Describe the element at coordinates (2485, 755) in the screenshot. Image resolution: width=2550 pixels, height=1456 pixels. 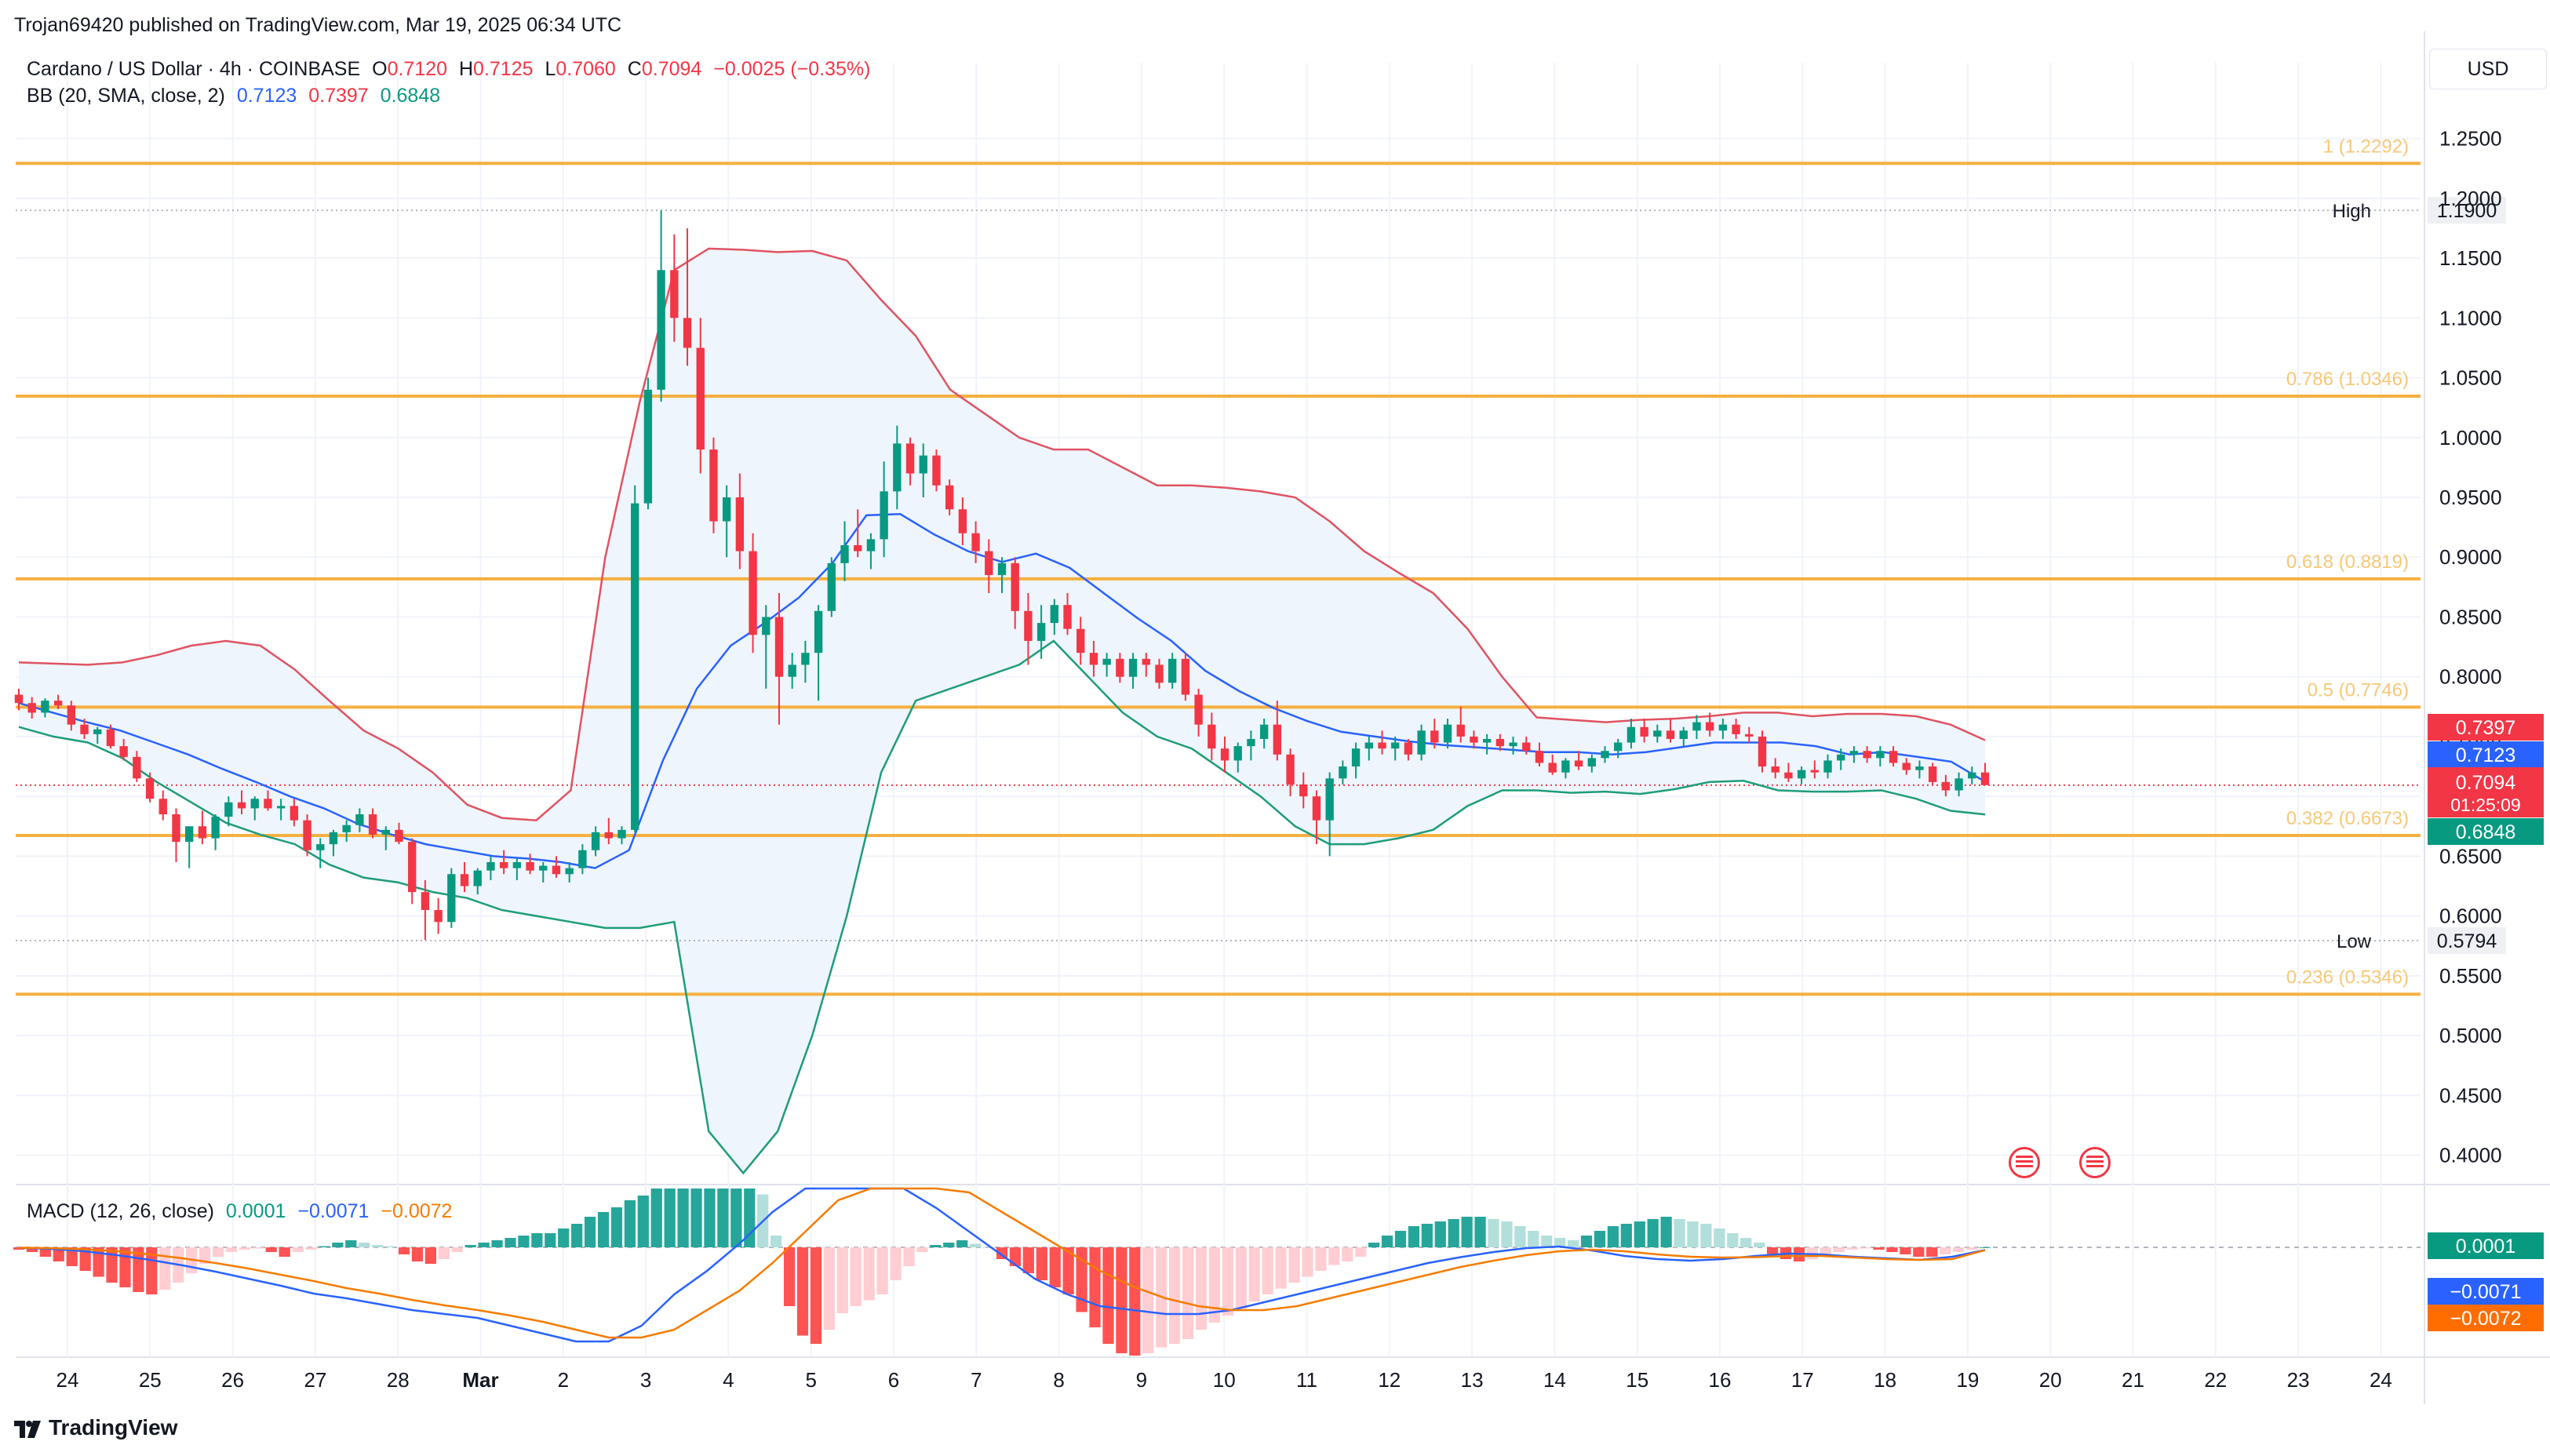
I see `bb-basis-text: 0.7123` at that location.